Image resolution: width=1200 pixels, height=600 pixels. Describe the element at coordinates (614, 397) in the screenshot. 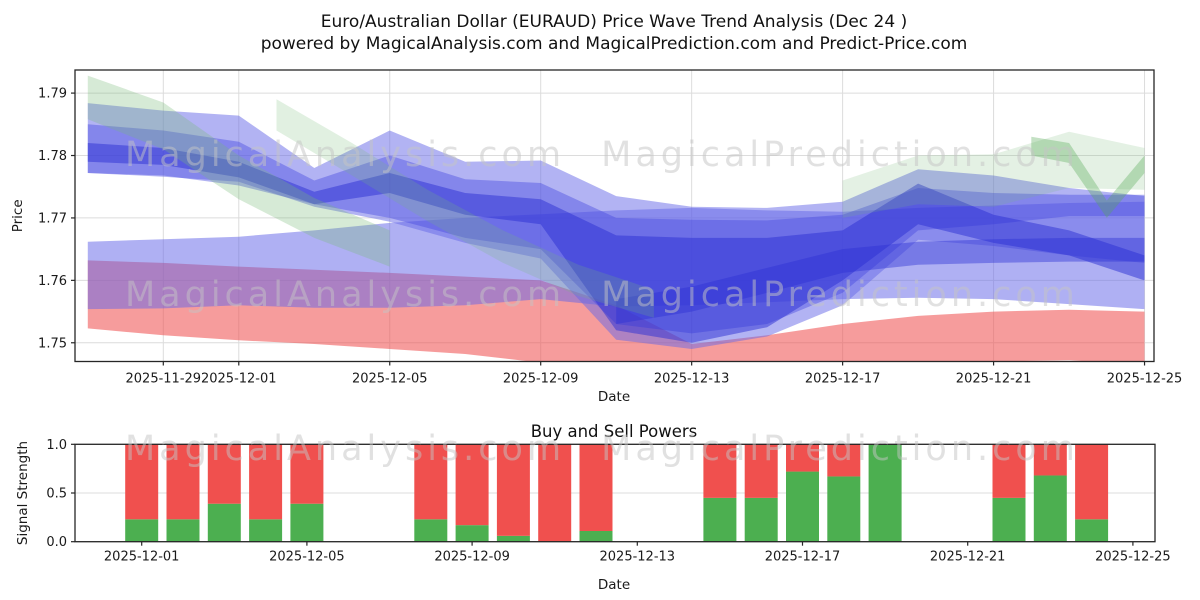

I see `price-x-axis-label: Date` at that location.